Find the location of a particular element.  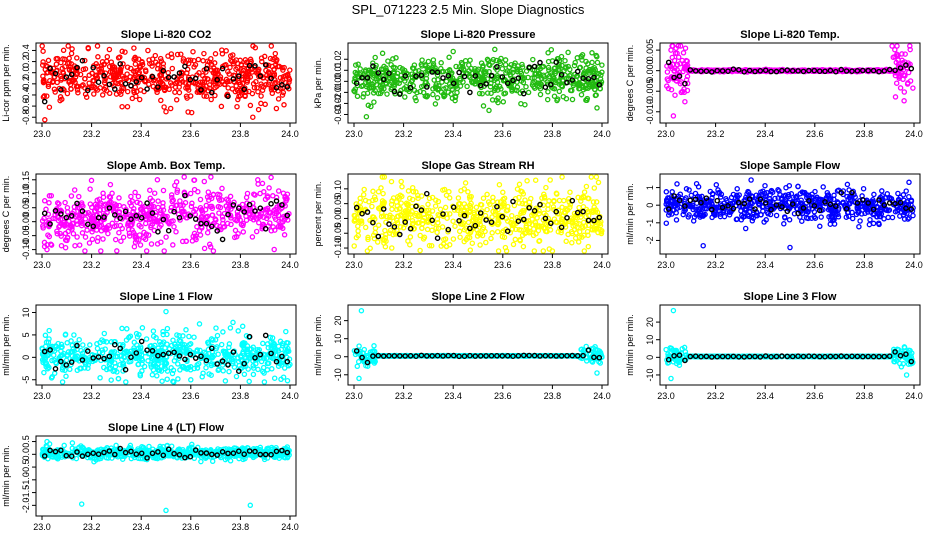

y-tick-label: 0 is located at coordinates (650, 205).